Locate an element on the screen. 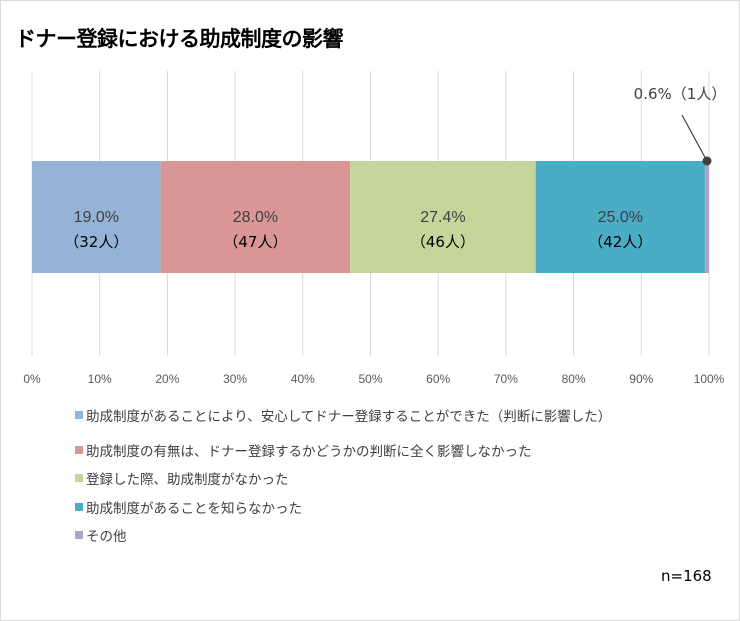 Image resolution: width=740 pixels, height=621 pixels. legend-item: 登録した際、助成制度がなかった is located at coordinates (182, 478).